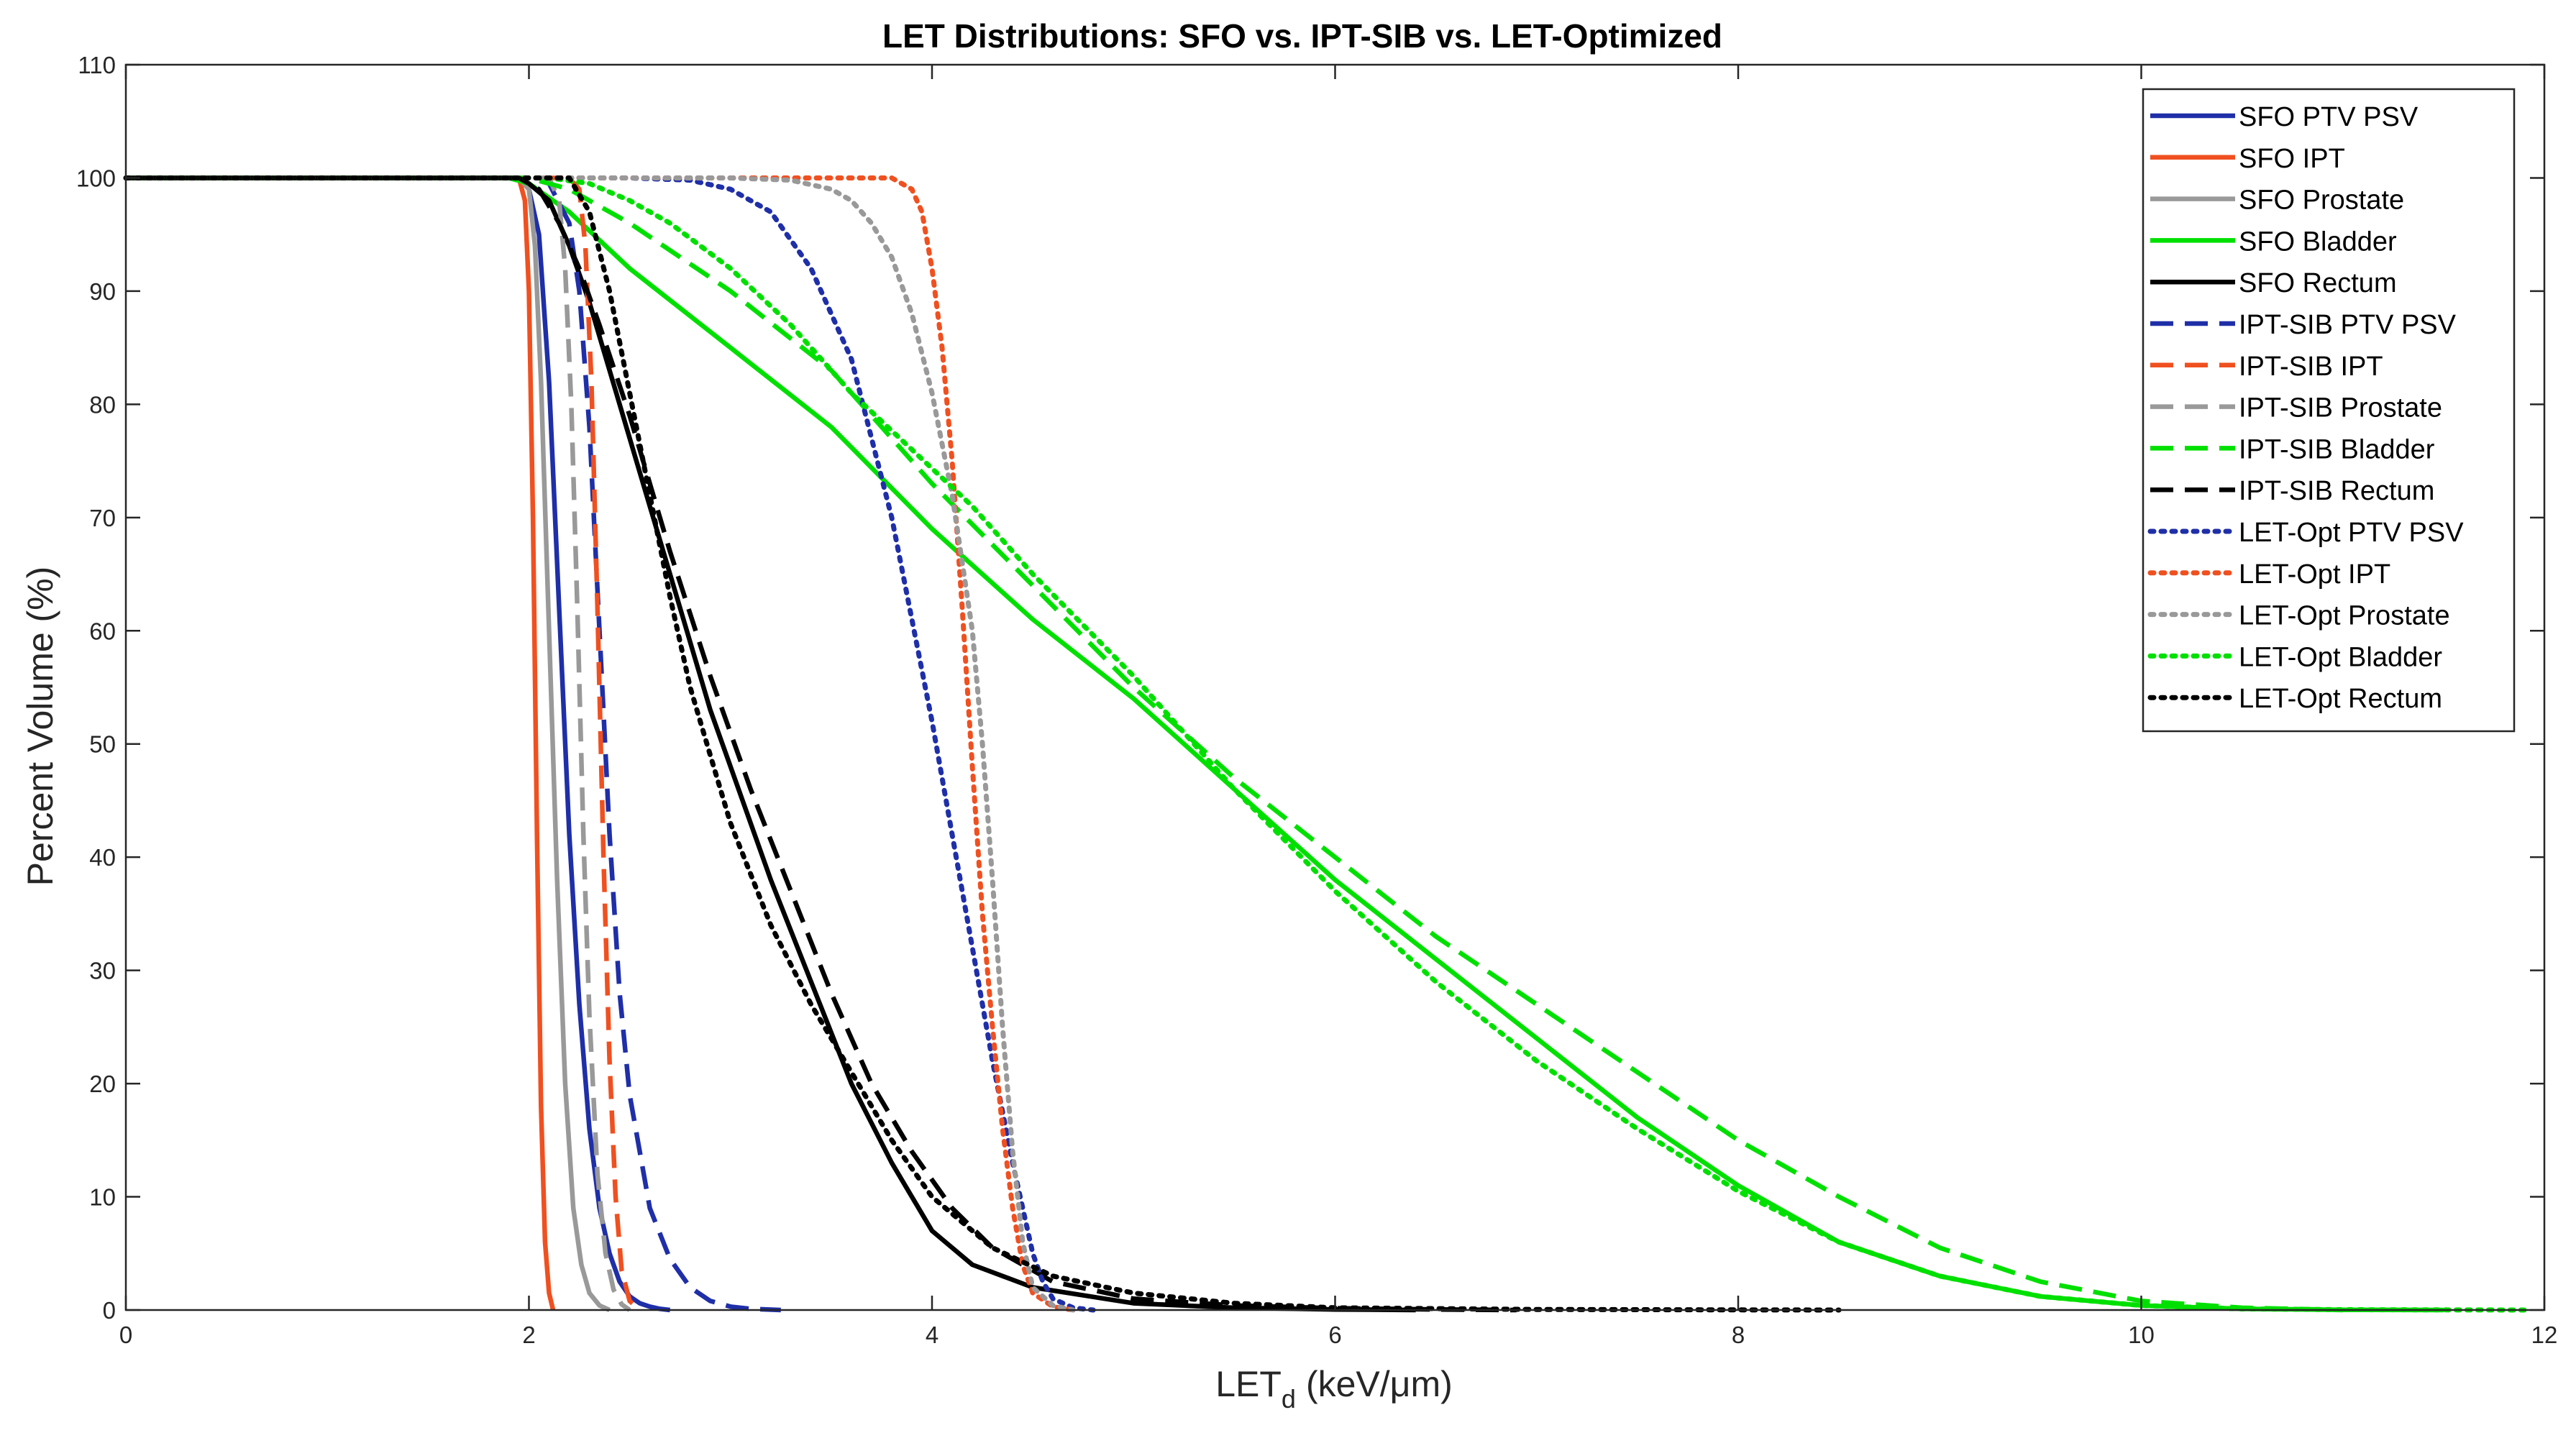  What do you see at coordinates (1334, 1335) in the screenshot?
I see `x-tick-label: 6` at bounding box center [1334, 1335].